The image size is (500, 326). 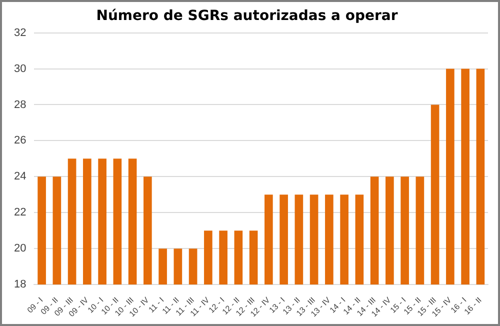 What do you see at coordinates (20, 284) in the screenshot?
I see `y-tick-label: 18` at bounding box center [20, 284].